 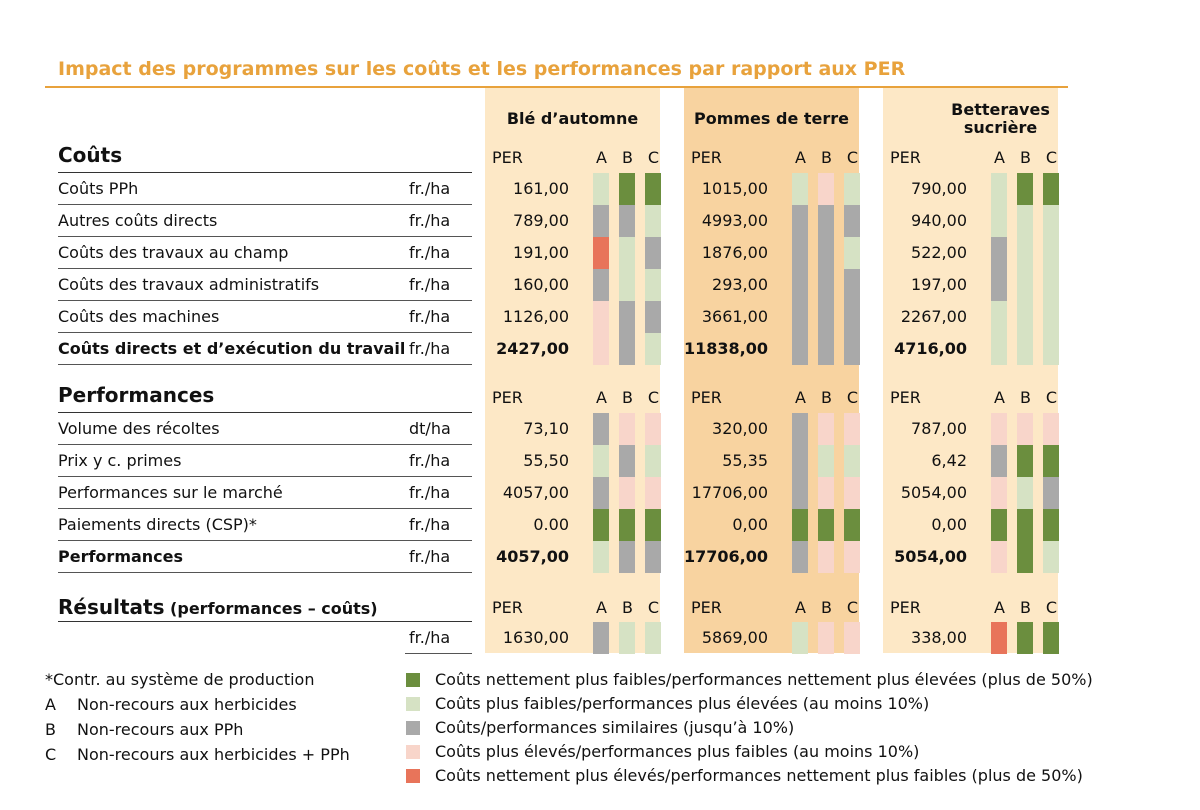 What do you see at coordinates (939, 188) in the screenshot?
I see `cell-value: 790,00` at bounding box center [939, 188].